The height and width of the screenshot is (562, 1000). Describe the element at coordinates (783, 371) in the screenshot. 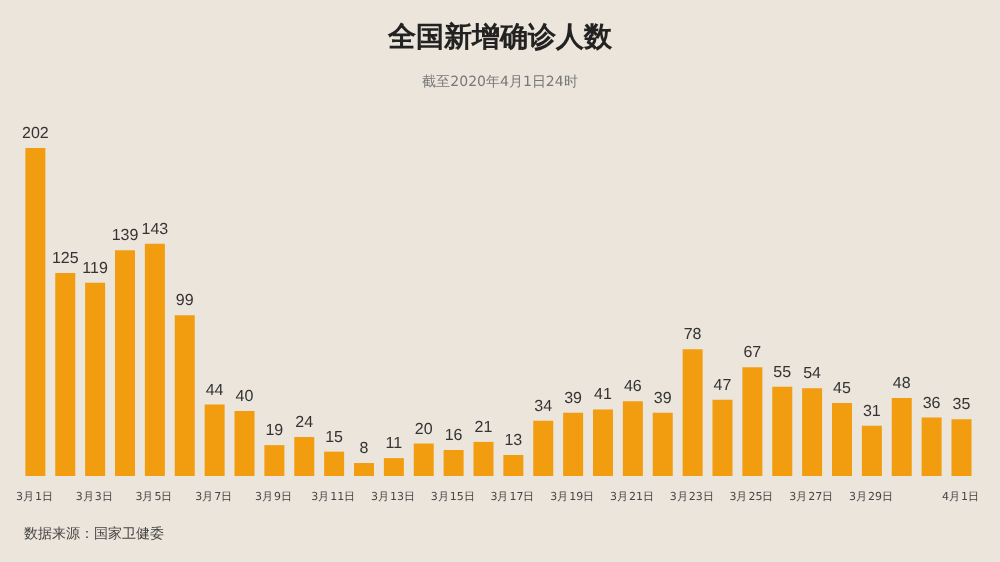

I see `data-label: 55` at that location.